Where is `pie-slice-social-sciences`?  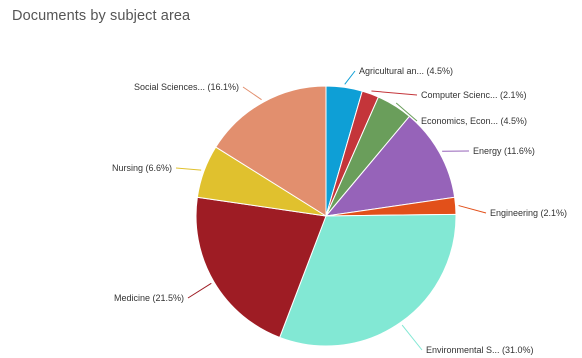
pie-slice-social-sciences is located at coordinates (271, 151).